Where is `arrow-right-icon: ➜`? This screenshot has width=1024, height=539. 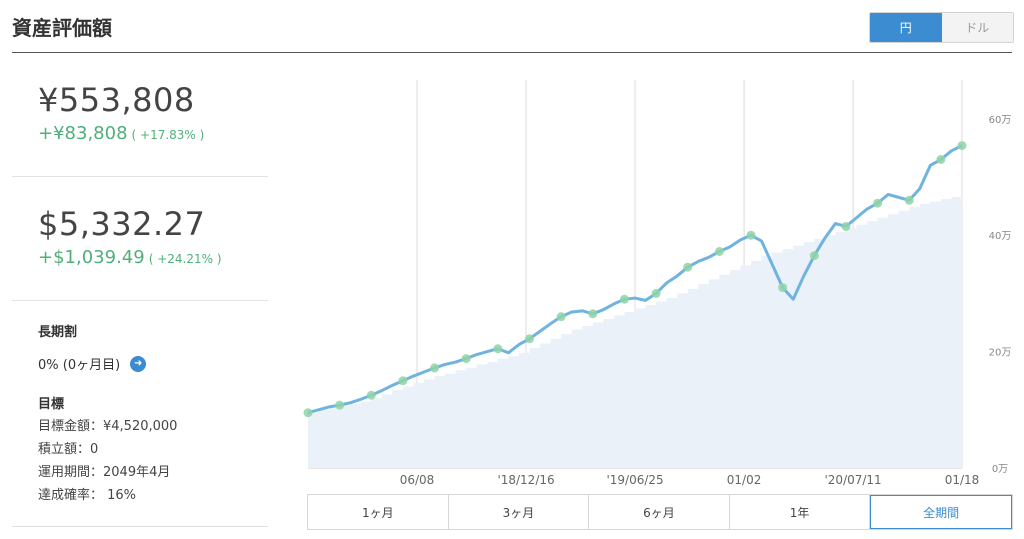 arrow-right-icon: ➜ is located at coordinates (138, 363).